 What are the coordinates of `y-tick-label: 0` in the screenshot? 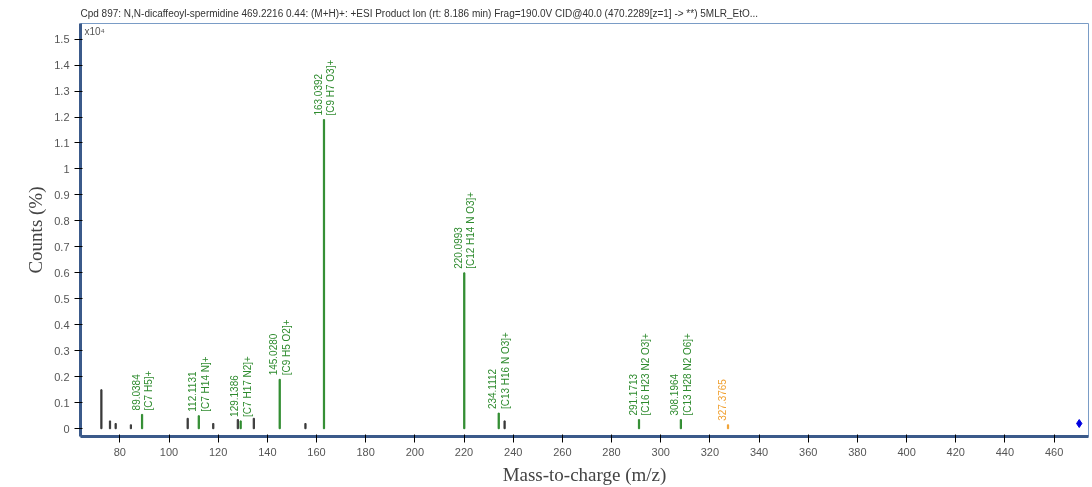 It's located at (66, 428).